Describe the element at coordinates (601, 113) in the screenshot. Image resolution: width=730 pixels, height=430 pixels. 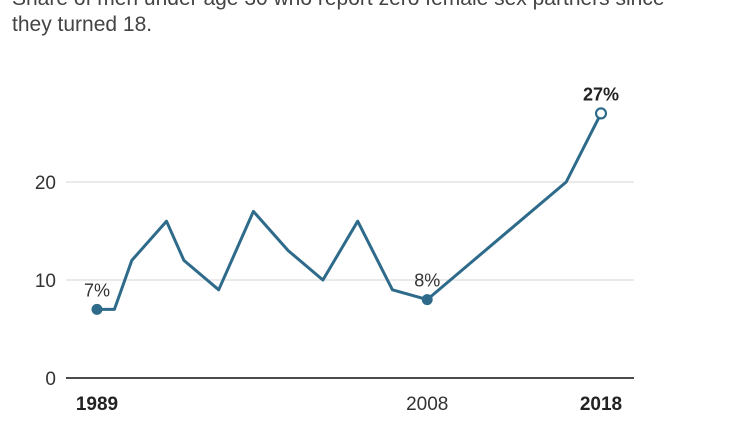
I see `point-marker-2018` at that location.